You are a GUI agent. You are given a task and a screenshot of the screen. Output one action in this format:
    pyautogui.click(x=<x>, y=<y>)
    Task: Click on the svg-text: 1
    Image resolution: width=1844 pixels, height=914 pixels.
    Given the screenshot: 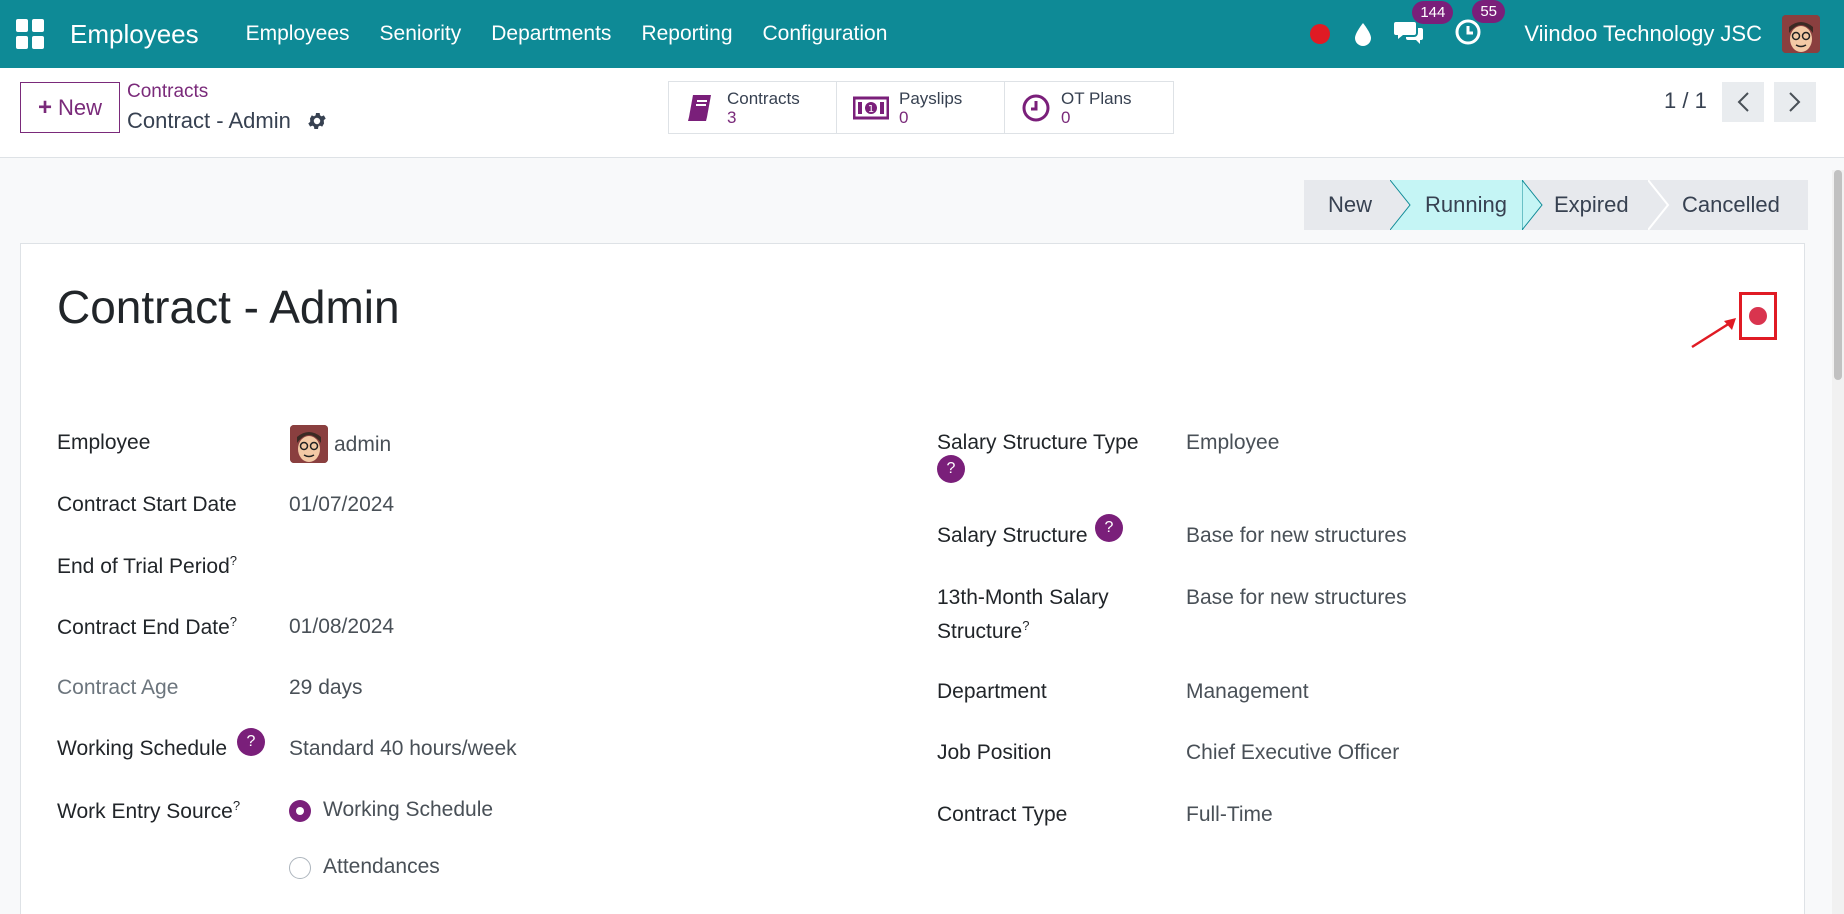 What is the action you would take?
    pyautogui.click(x=871, y=109)
    